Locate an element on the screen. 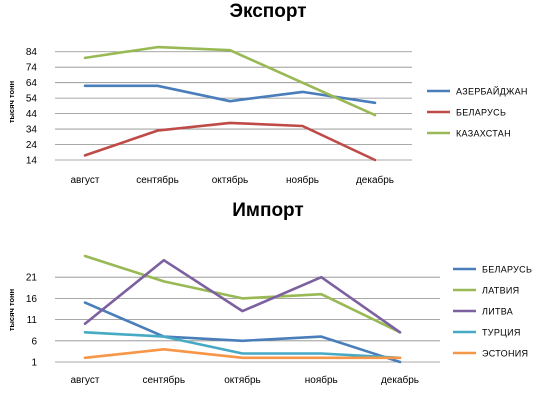 Image resolution: width=537 pixels, height=402 pixels. y-tick-label: 34 is located at coordinates (32, 130).